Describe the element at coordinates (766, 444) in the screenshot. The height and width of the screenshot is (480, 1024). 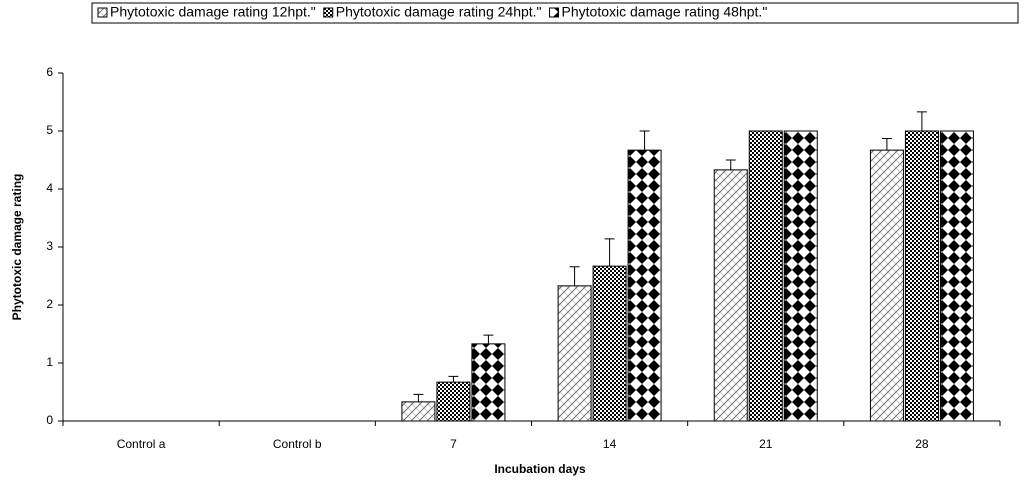
I see `x-tick-label: 21` at that location.